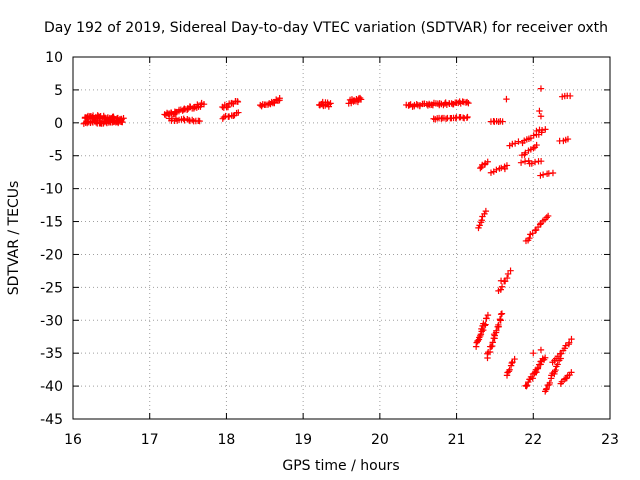 This screenshot has width=640, height=480. What do you see at coordinates (51, 354) in the screenshot?
I see `y-tick-label: -35` at bounding box center [51, 354].